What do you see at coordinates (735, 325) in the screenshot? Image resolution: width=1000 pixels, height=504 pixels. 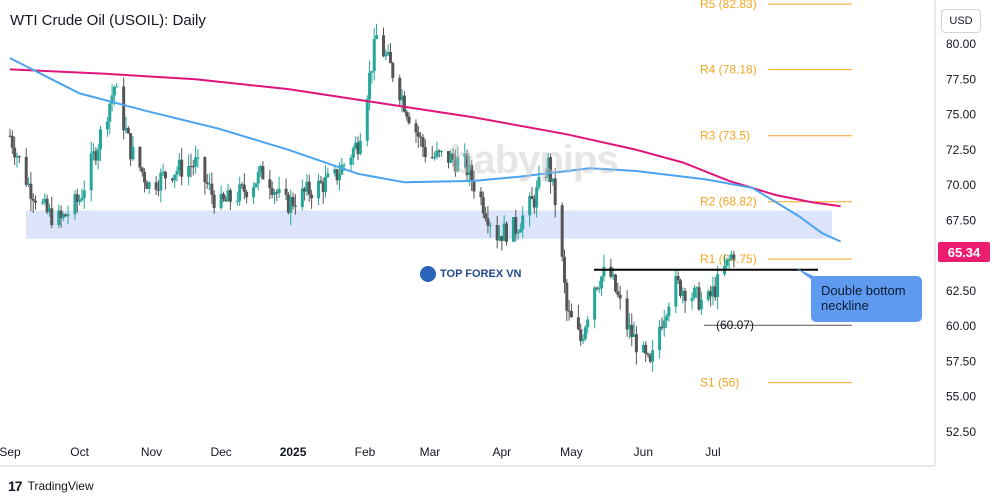 I see `pivot-label: (60.07)` at bounding box center [735, 325].